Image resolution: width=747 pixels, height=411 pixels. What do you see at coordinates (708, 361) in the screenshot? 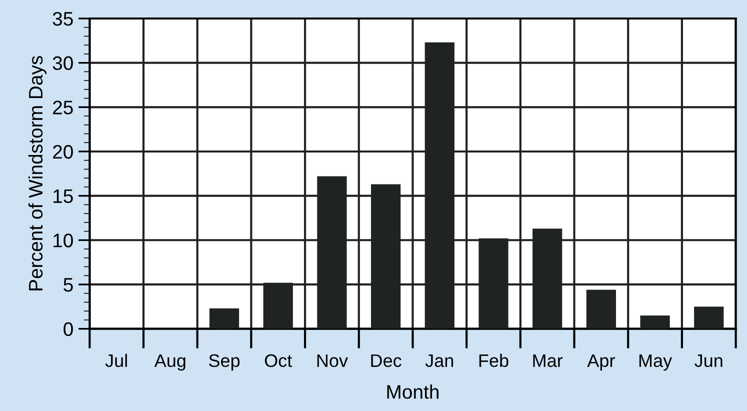
I see `x-tick-label: Jun` at bounding box center [708, 361].